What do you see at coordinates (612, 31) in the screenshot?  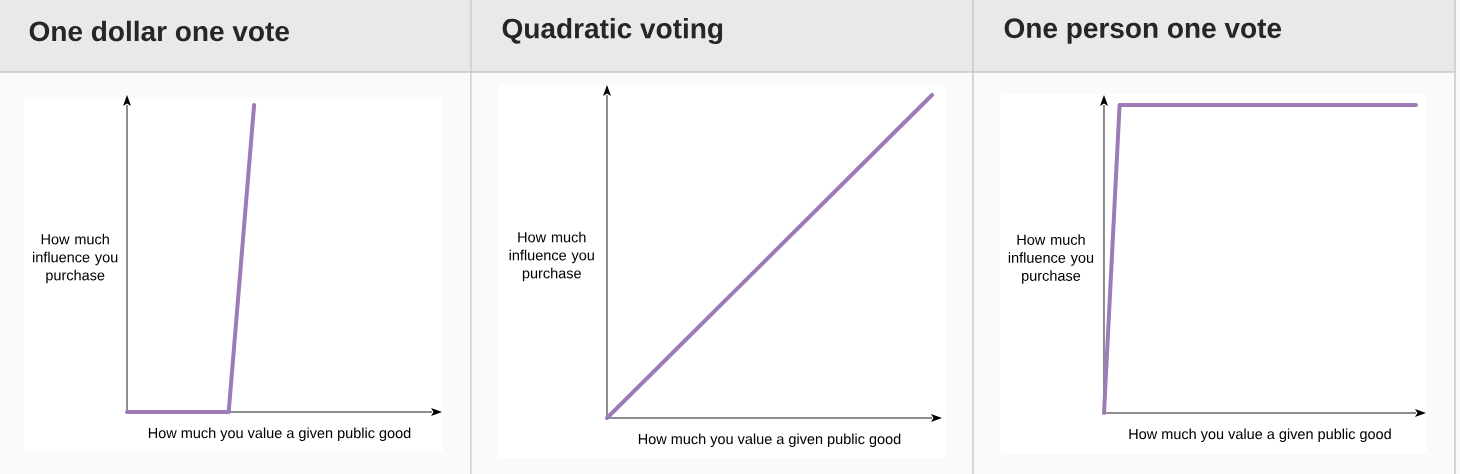 I see `chart-title: Quadratic voting` at bounding box center [612, 31].